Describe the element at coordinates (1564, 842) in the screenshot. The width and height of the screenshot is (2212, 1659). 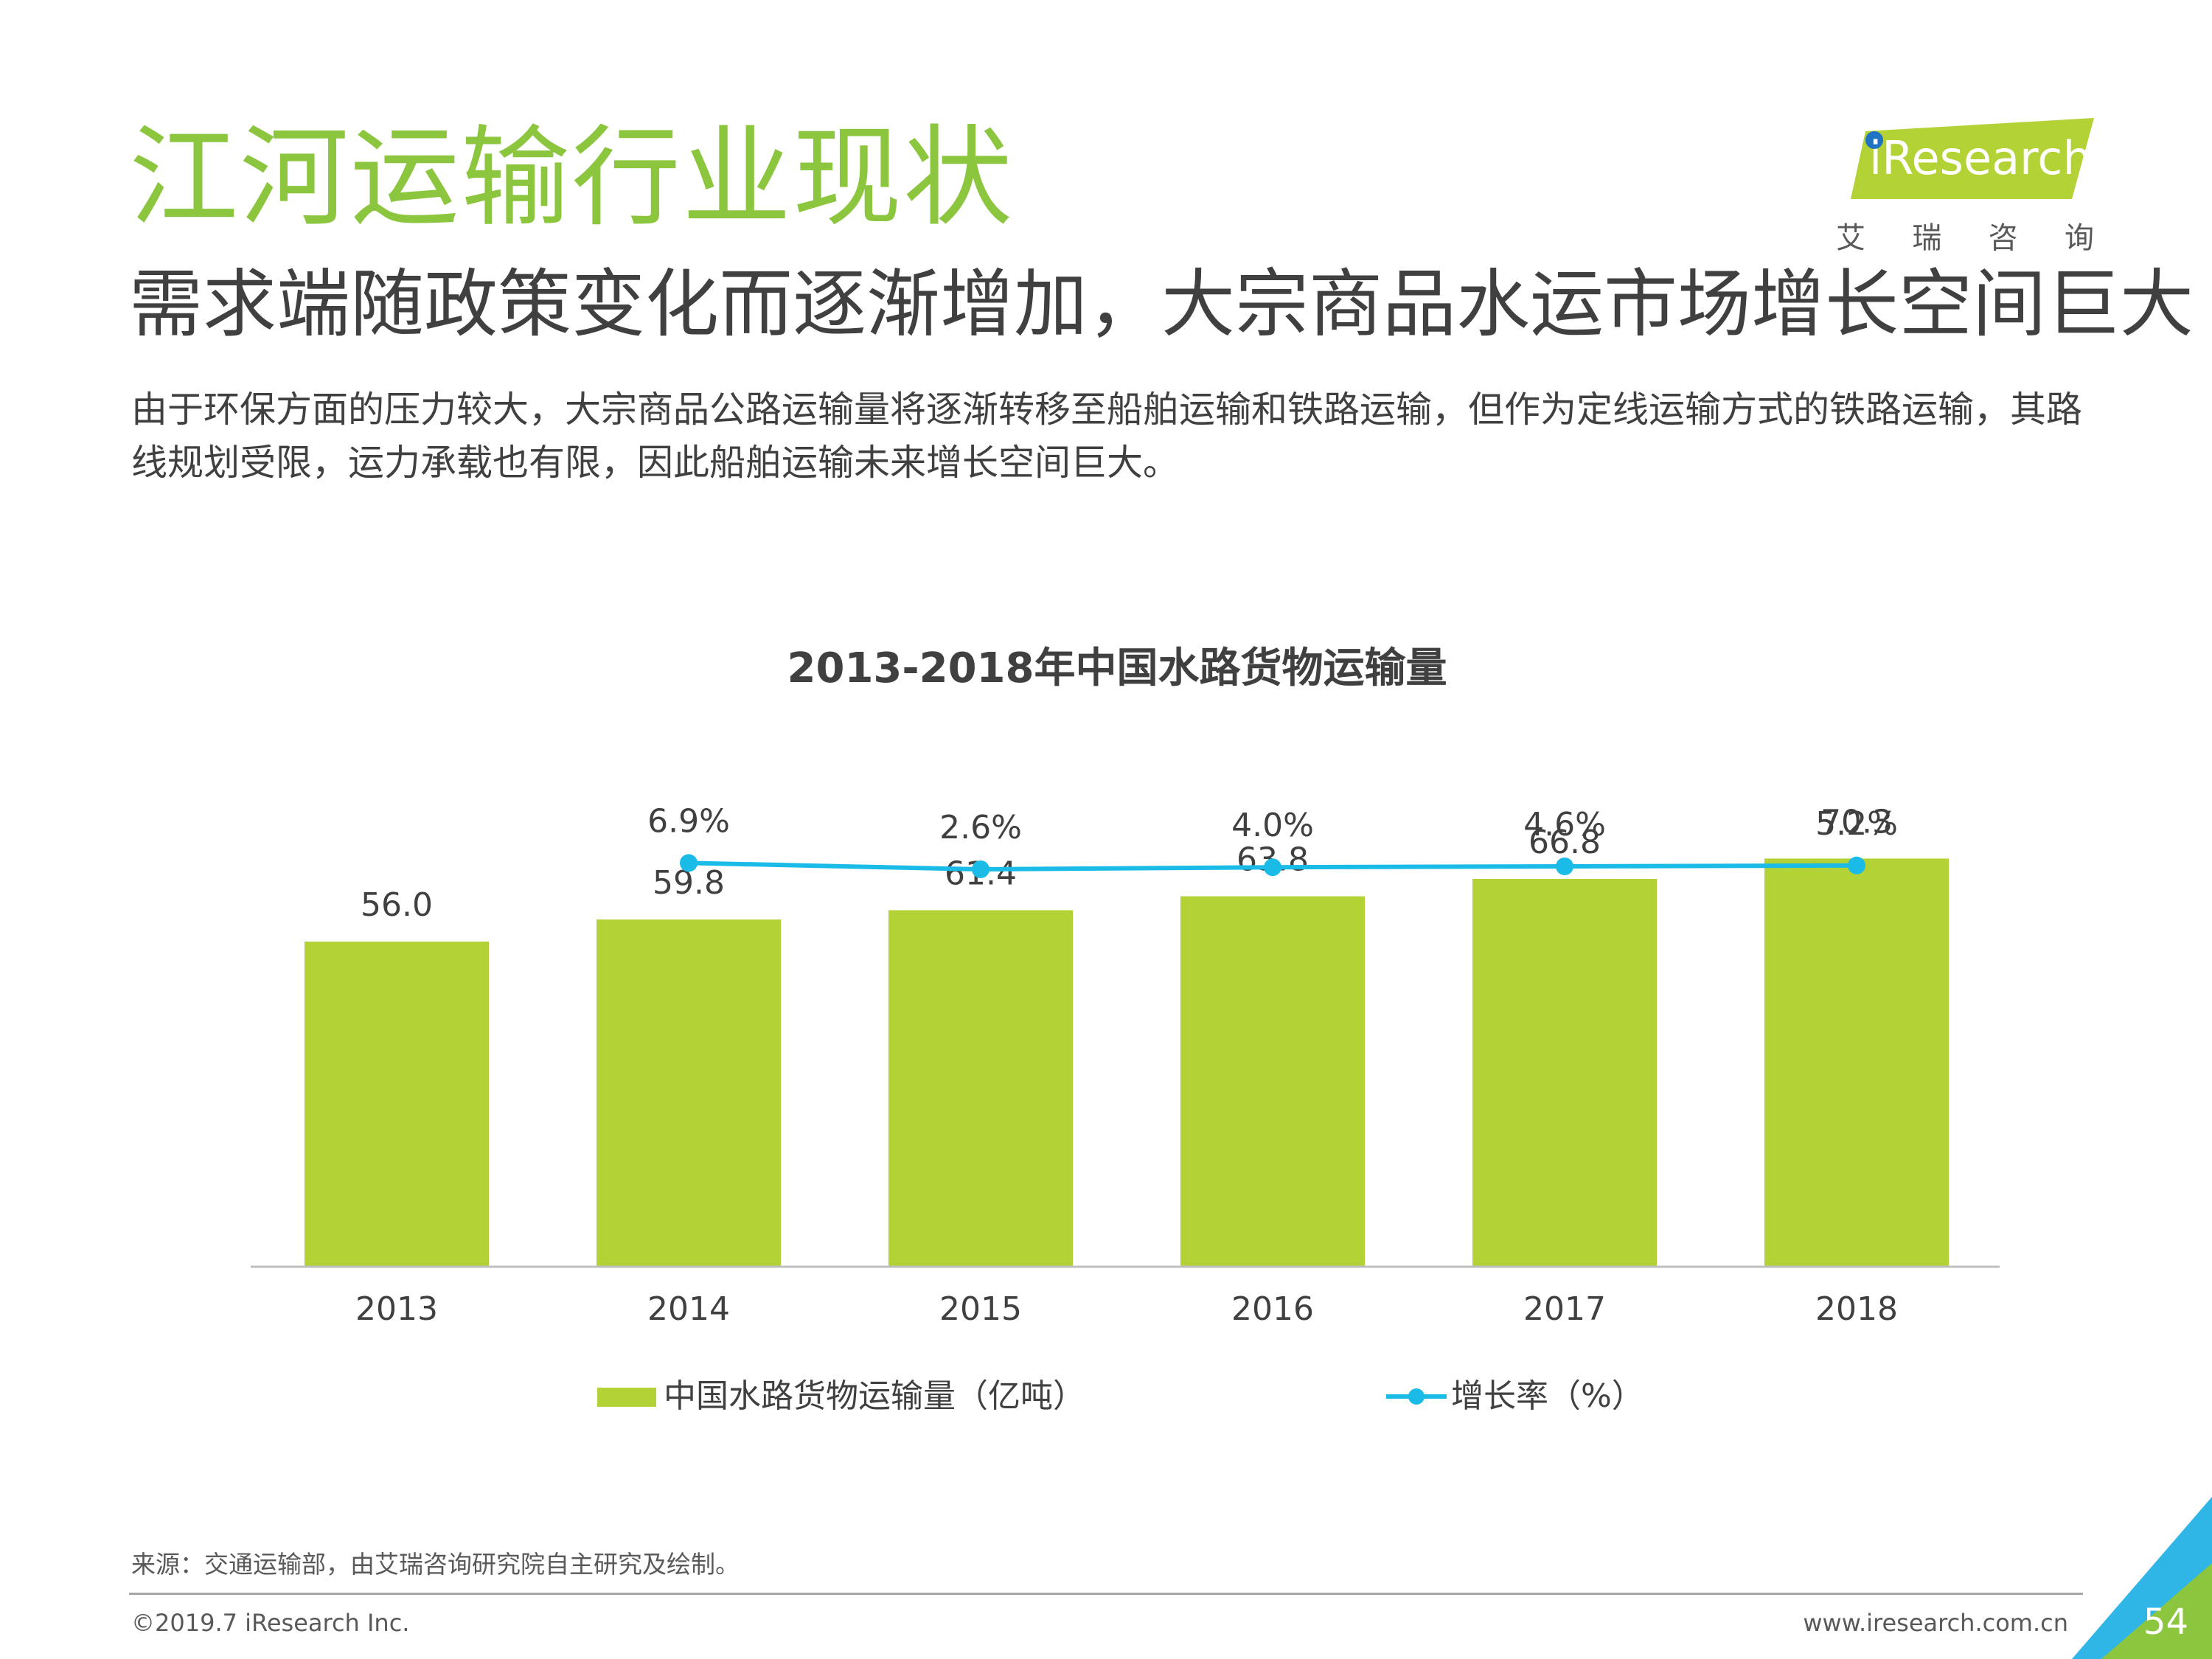
I see `bar-value-label: 66.8` at that location.